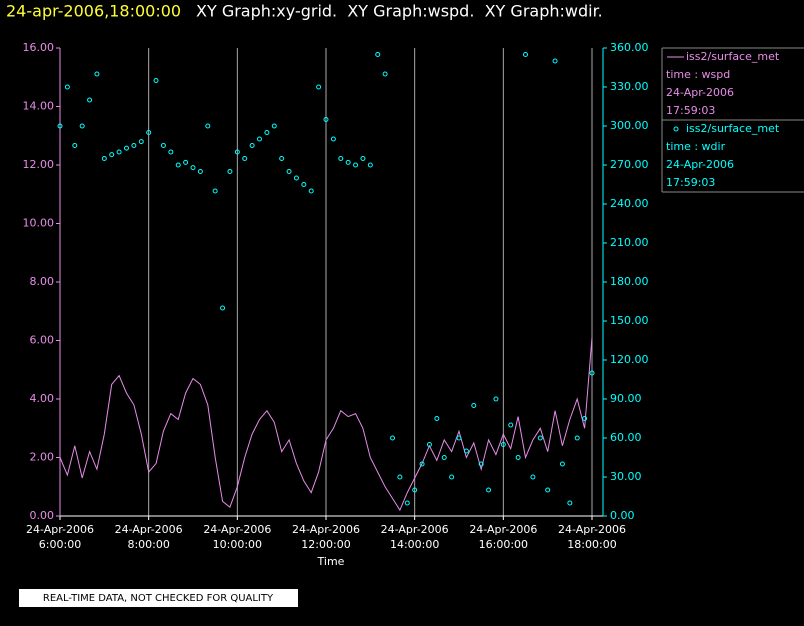  Describe the element at coordinates (629, 281) in the screenshot. I see `y2-tick-label: 180.00` at that location.